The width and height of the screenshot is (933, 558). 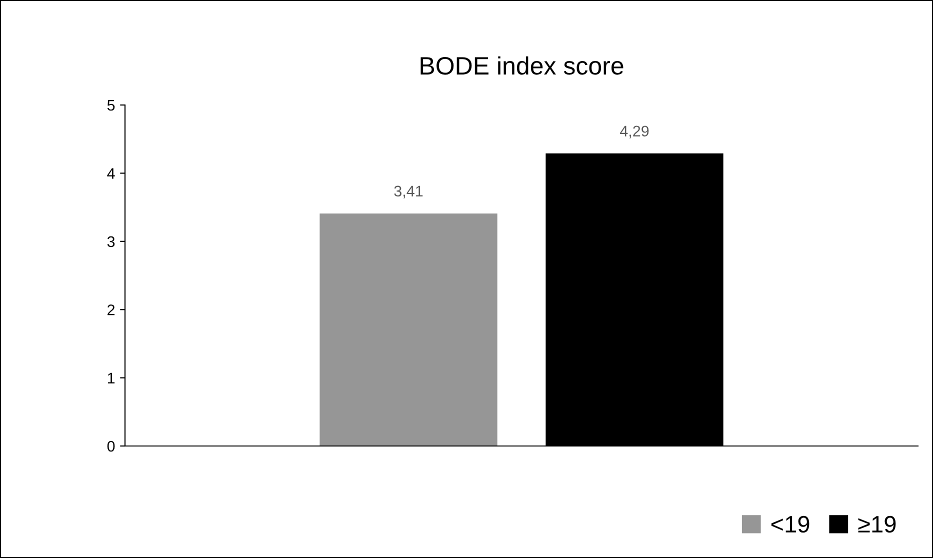 I want to click on y-tick-label: 5, so click(x=111, y=105).